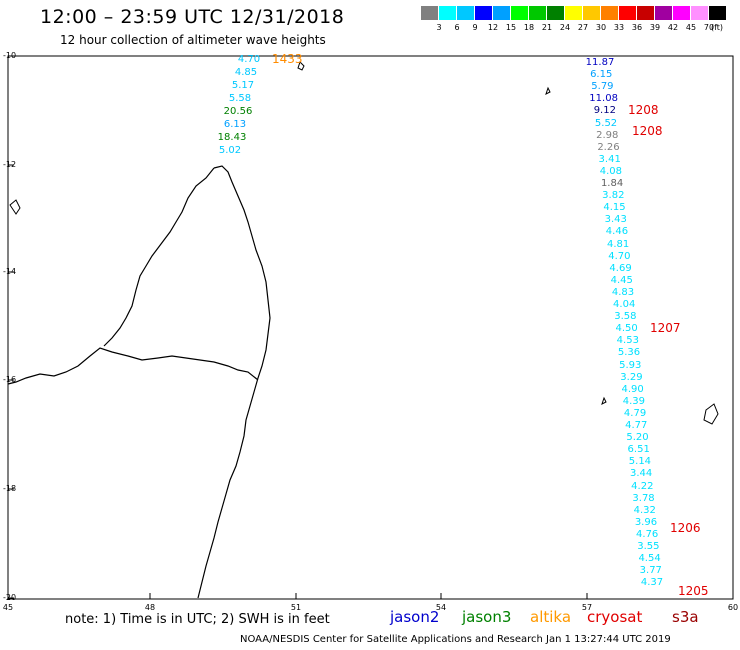  What do you see at coordinates (630, 365) in the screenshot?
I see `wave-height-value: 5.93` at bounding box center [630, 365].